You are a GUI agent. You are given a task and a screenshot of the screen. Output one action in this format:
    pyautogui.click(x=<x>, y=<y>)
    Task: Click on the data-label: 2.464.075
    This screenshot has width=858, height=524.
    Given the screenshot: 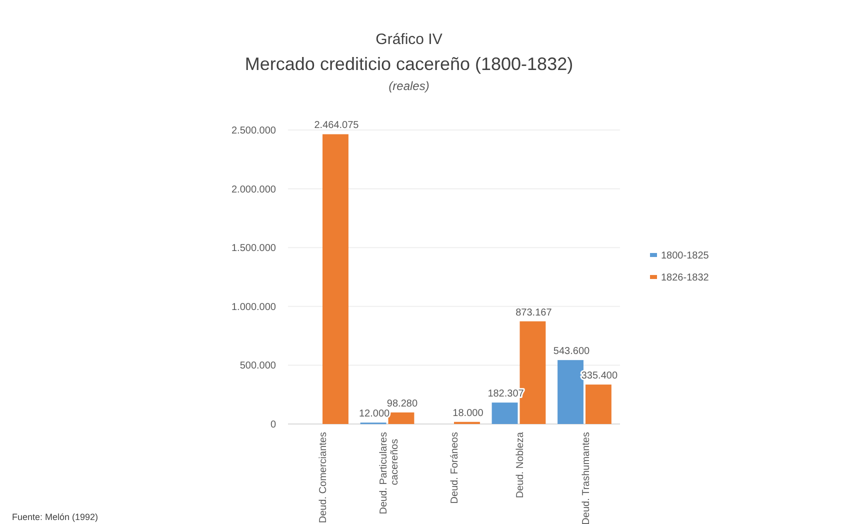 What is the action you would take?
    pyautogui.click(x=337, y=126)
    